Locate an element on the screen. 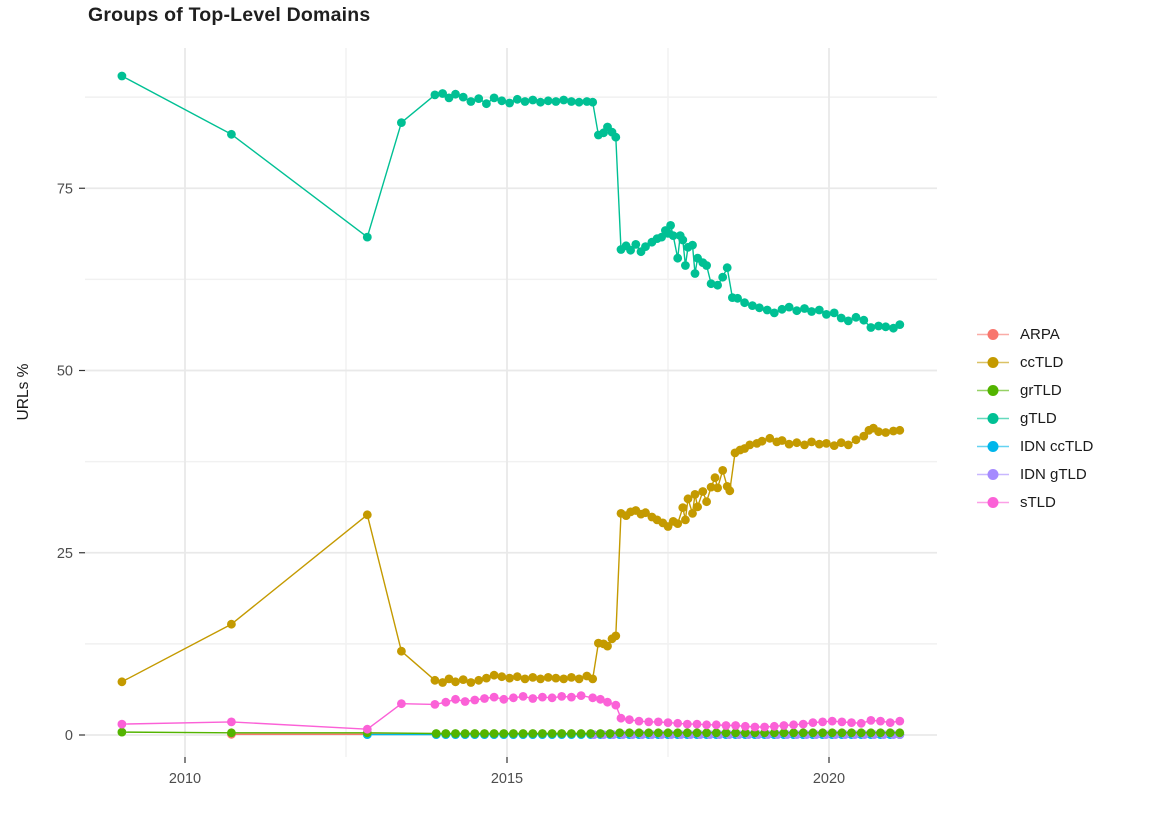  x-tick-label: 2010 is located at coordinates (185, 779).